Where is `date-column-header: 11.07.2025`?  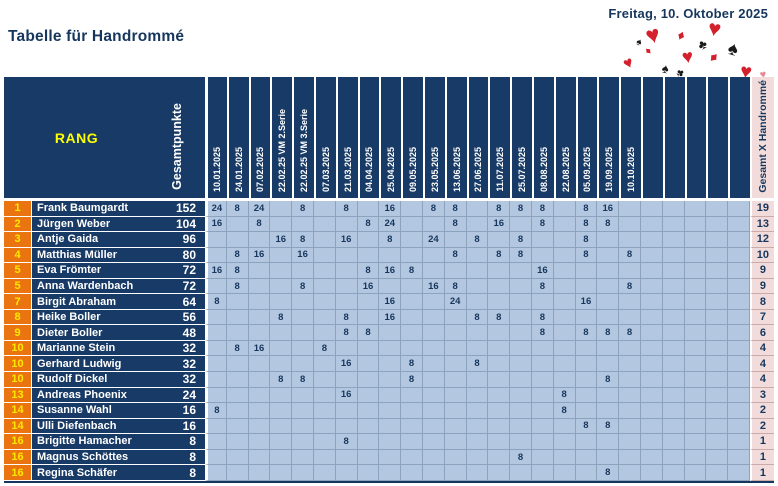
date-column-header: 11.07.2025 is located at coordinates (499, 139).